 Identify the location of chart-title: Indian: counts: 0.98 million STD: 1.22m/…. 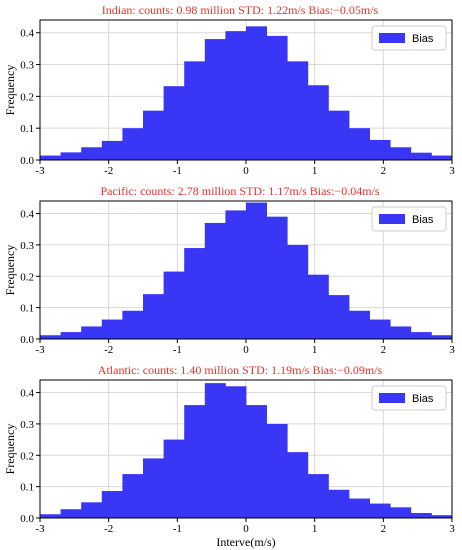
(240, 10).